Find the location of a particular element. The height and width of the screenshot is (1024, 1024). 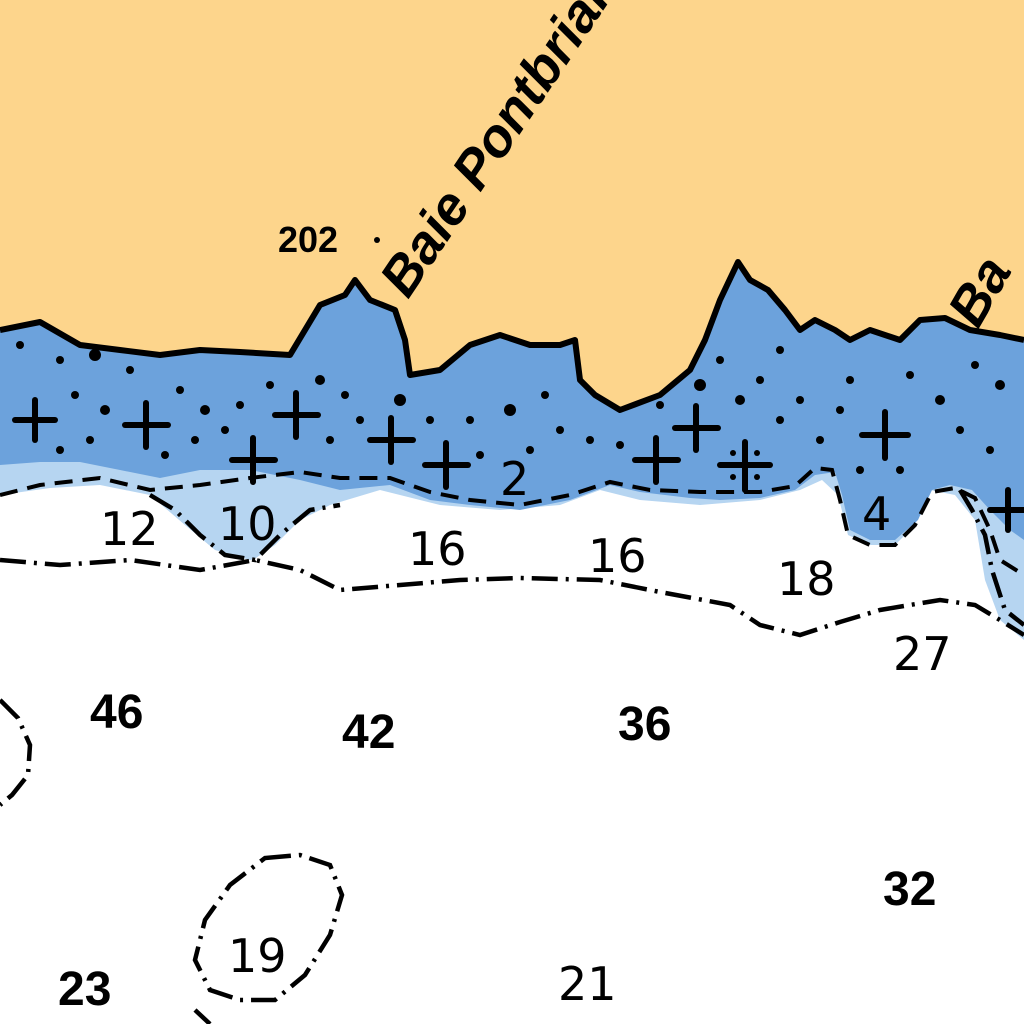

spot-elevation-dot is located at coordinates (377, 240).